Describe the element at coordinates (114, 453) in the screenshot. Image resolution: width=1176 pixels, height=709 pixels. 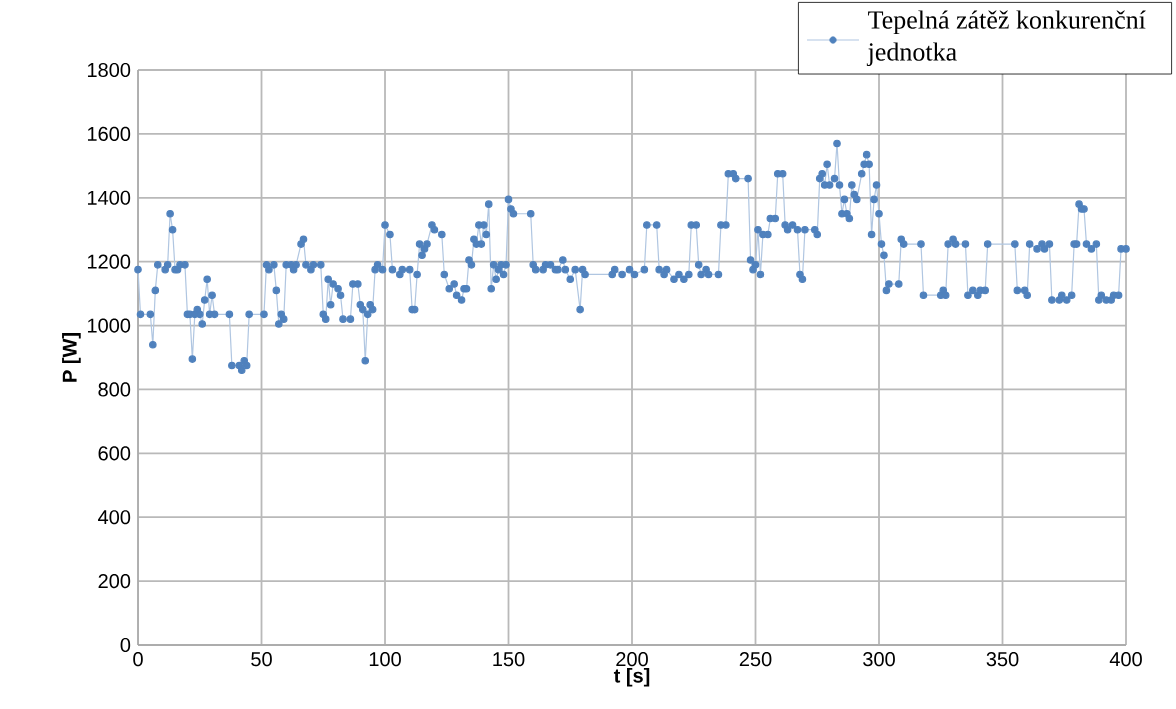
I see `y-tick-label: 600` at that location.